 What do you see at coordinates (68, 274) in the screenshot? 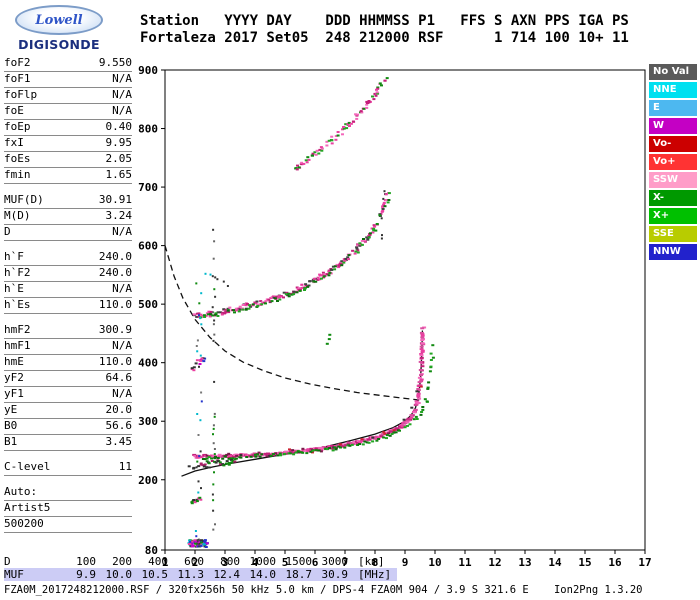
I see `parameter-row-hf2: h`F2 240.0` at bounding box center [68, 274].